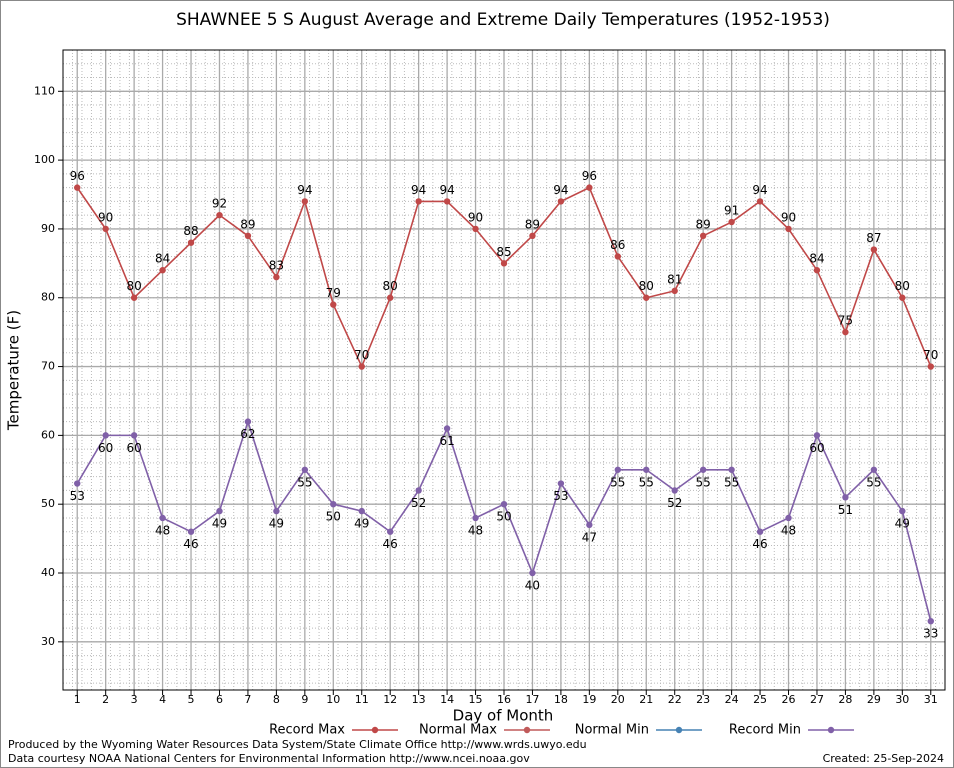 The height and width of the screenshot is (768, 954). What do you see at coordinates (418, 503) in the screenshot?
I see `data-label: 52` at bounding box center [418, 503].